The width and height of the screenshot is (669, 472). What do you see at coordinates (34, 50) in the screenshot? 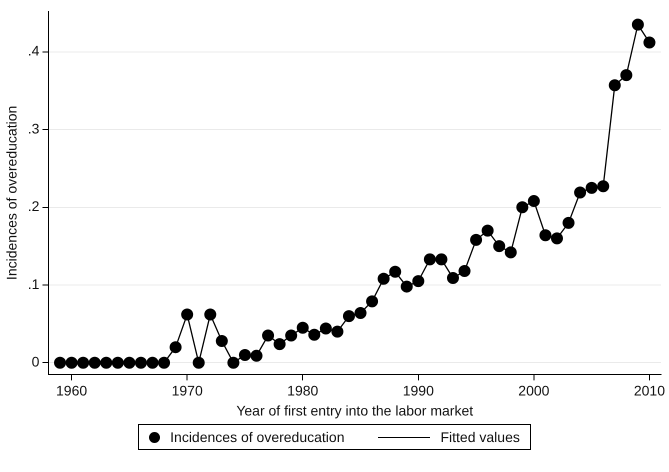
I see `y-tick-label: .4` at bounding box center [34, 50].